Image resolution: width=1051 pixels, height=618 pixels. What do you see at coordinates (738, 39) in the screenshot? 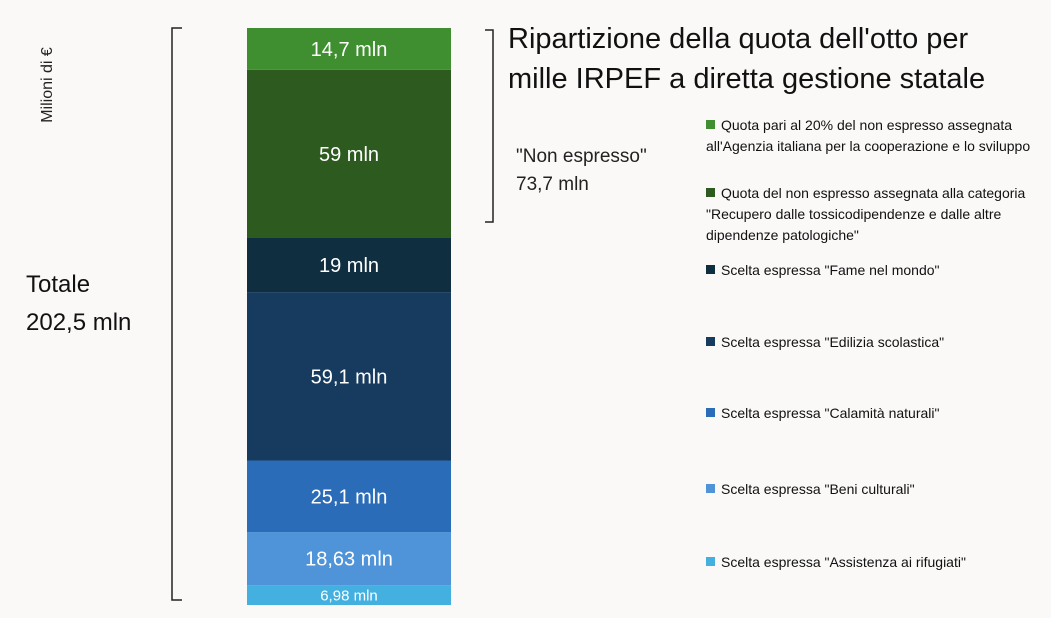
I see `chart-title: Ripartizione della quota dell'otto per` at bounding box center [738, 39].